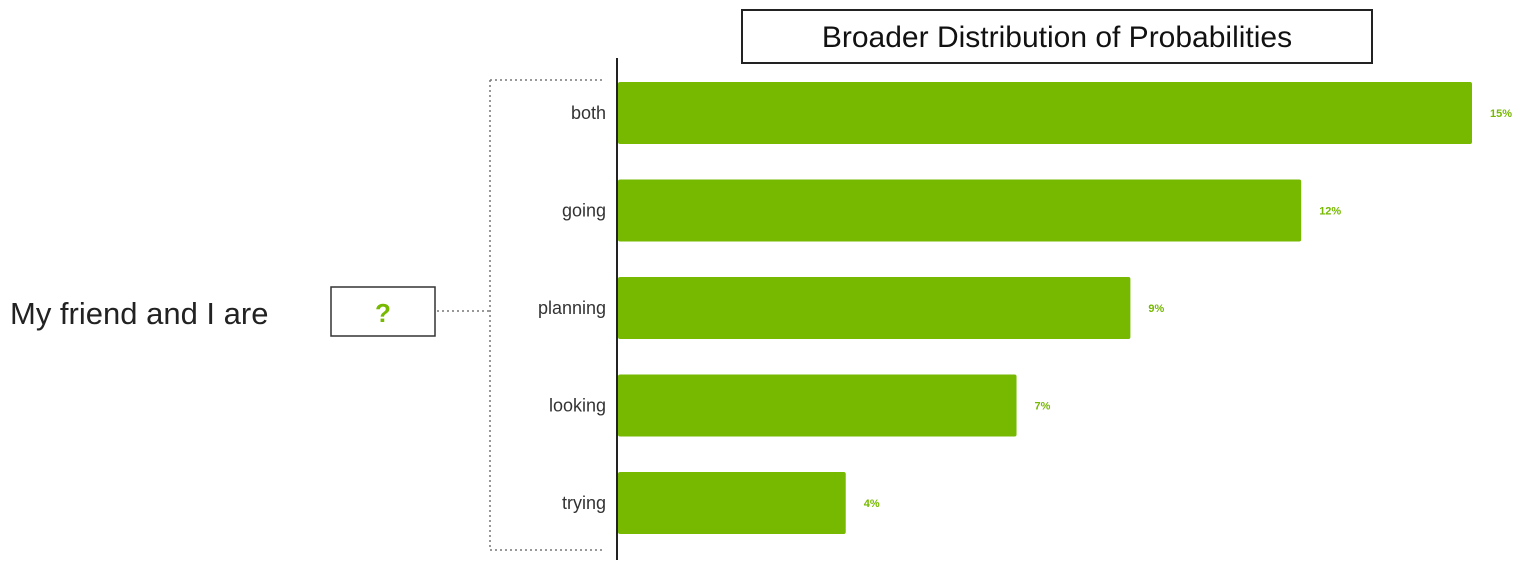  I want to click on bar-both, so click(1045, 113).